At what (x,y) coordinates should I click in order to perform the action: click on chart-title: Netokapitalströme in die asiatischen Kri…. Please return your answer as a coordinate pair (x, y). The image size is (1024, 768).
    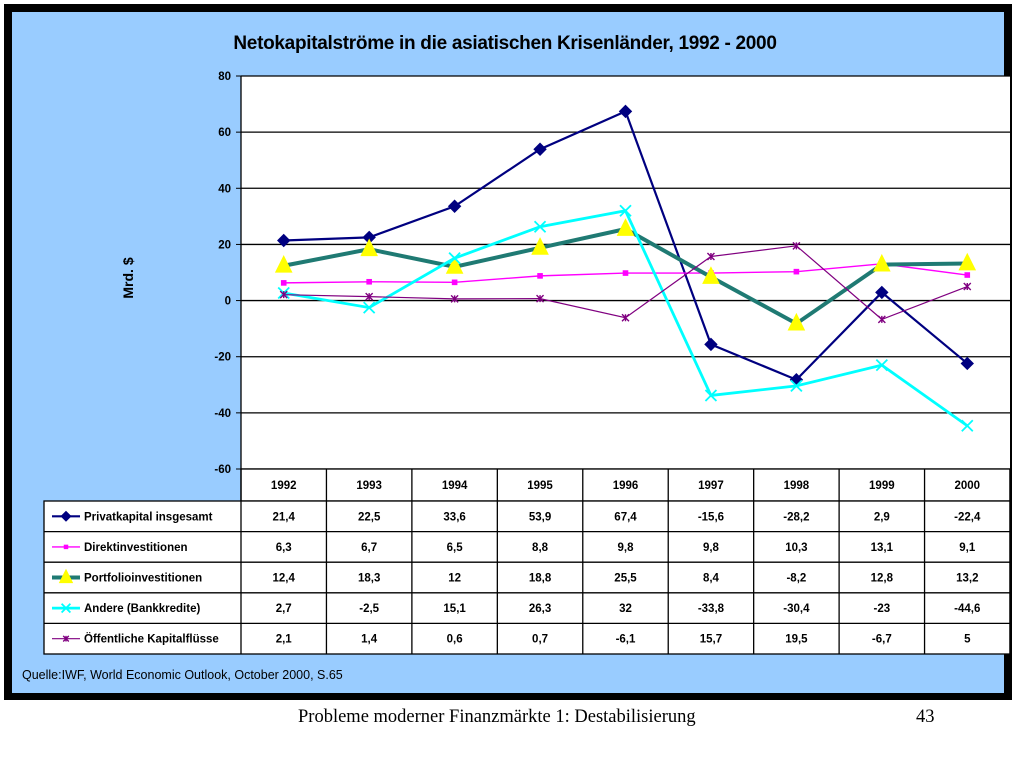
    Looking at the image, I should click on (505, 43).